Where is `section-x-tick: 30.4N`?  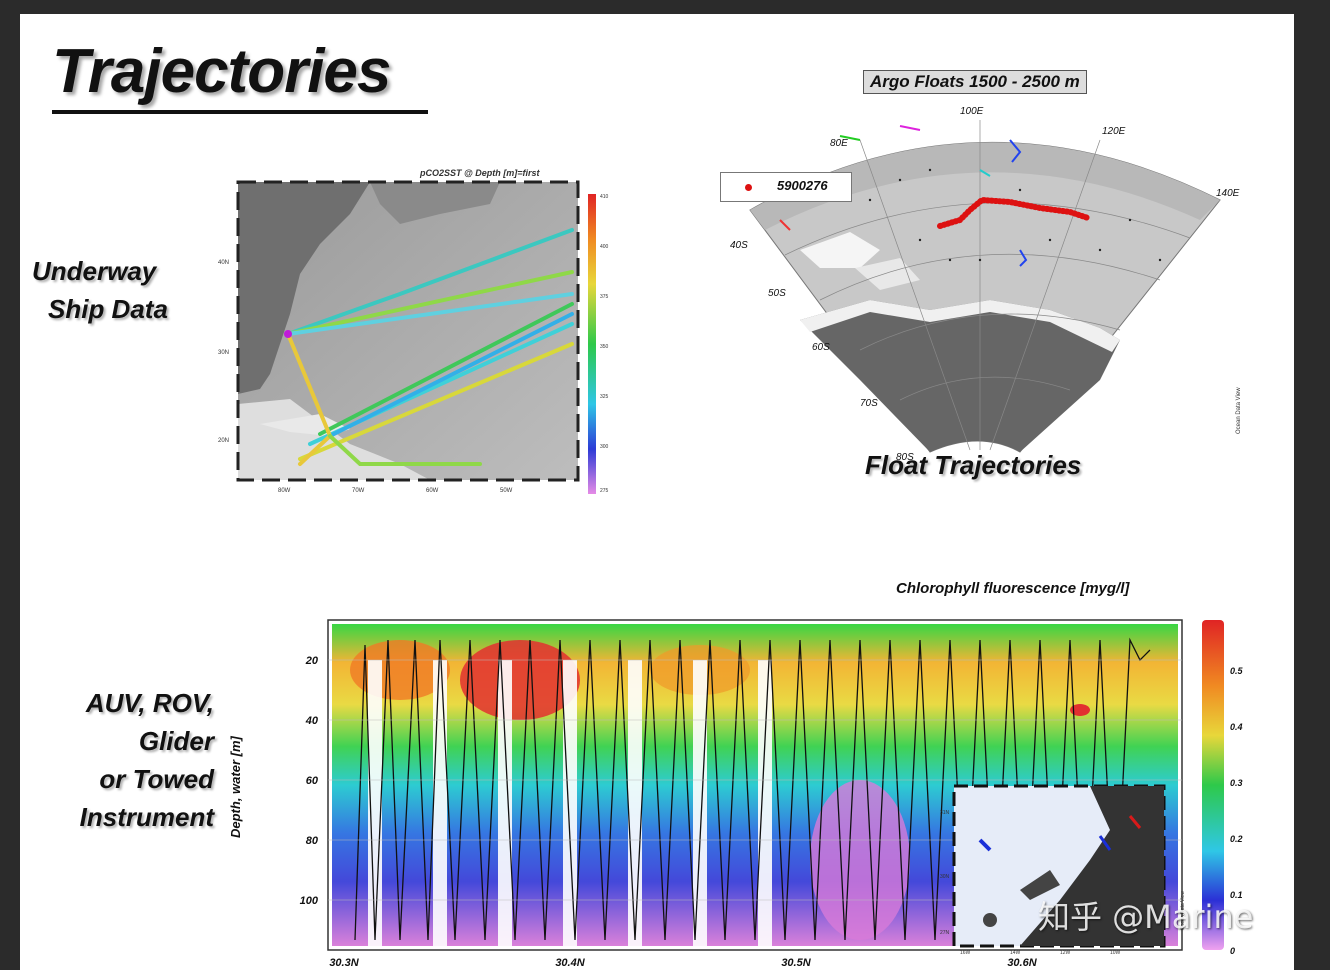
section-x-tick: 30.4N is located at coordinates (570, 963).